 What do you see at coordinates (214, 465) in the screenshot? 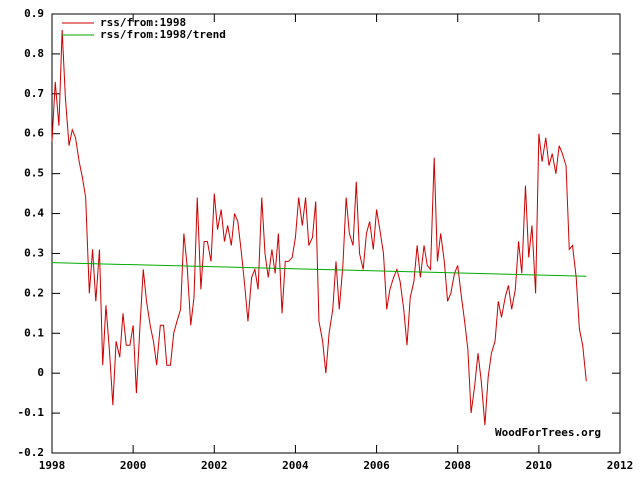
I see `x-tick-label: 2002` at bounding box center [214, 465].